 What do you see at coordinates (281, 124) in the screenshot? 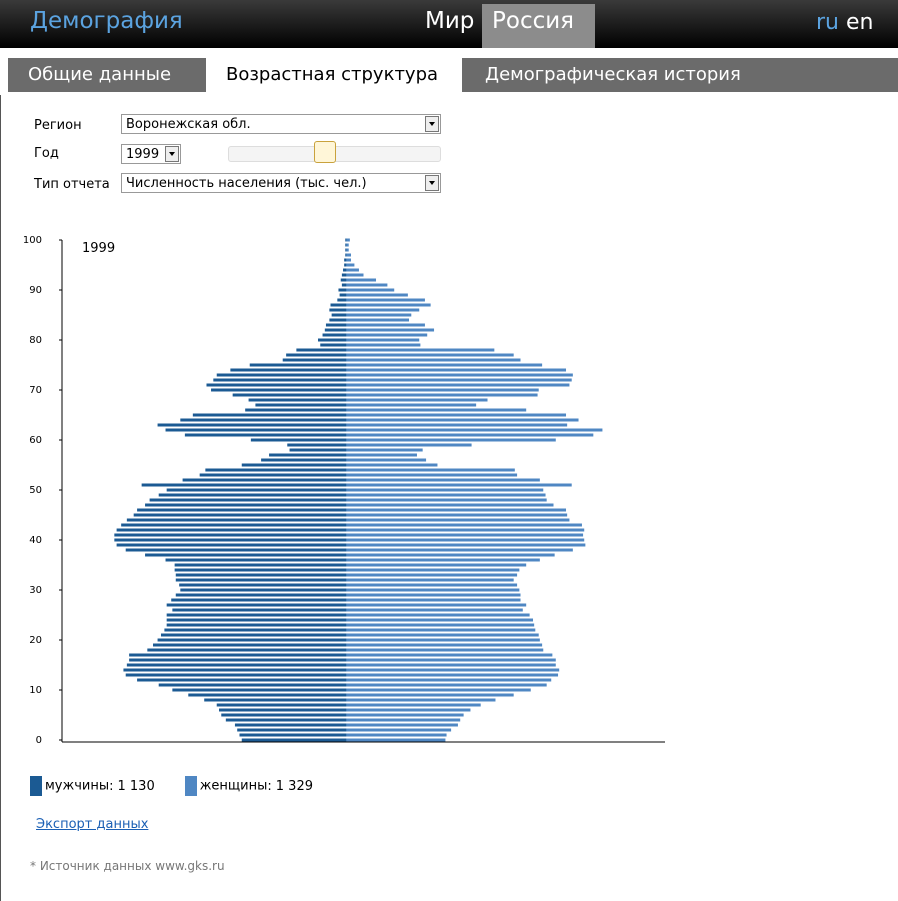
I see `region-select: Воронежская обл.` at bounding box center [281, 124].